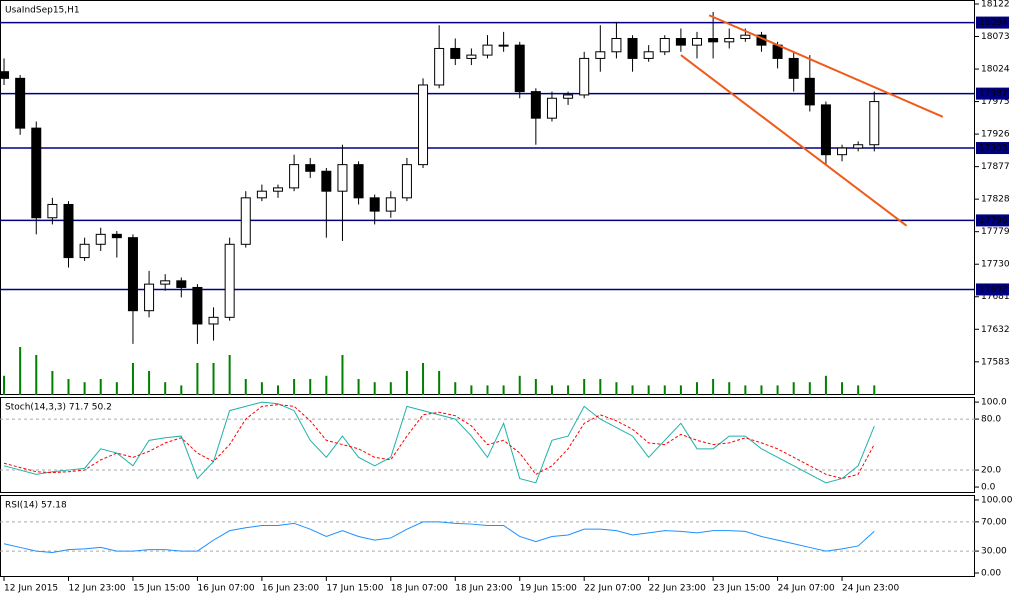 The height and width of the screenshot is (600, 1024). Describe the element at coordinates (991, 420) in the screenshot. I see `y-tick-label: 80.0` at that location.